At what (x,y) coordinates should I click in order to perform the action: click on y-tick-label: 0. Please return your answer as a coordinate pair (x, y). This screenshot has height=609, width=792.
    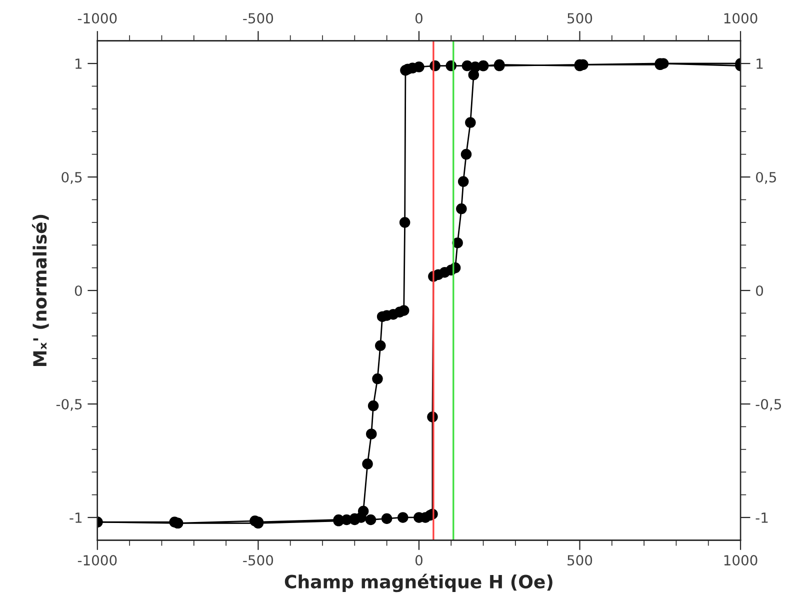
    Looking at the image, I should click on (78, 290).